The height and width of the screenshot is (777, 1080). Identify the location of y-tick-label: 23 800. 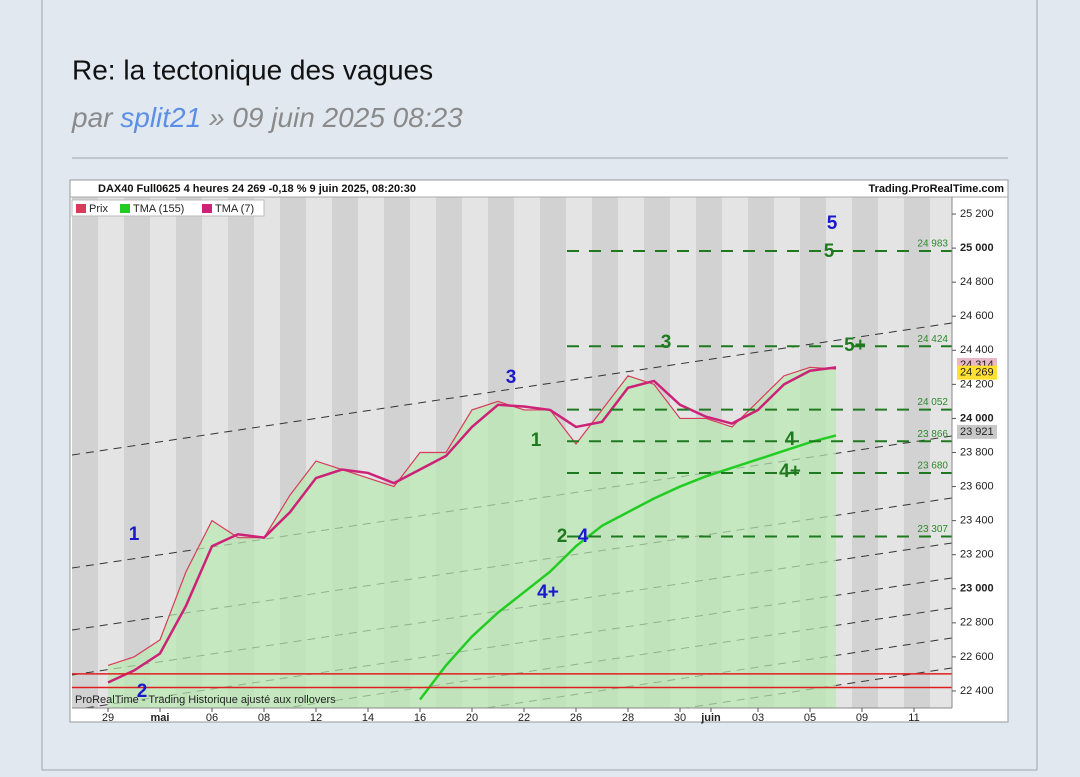
(977, 452).